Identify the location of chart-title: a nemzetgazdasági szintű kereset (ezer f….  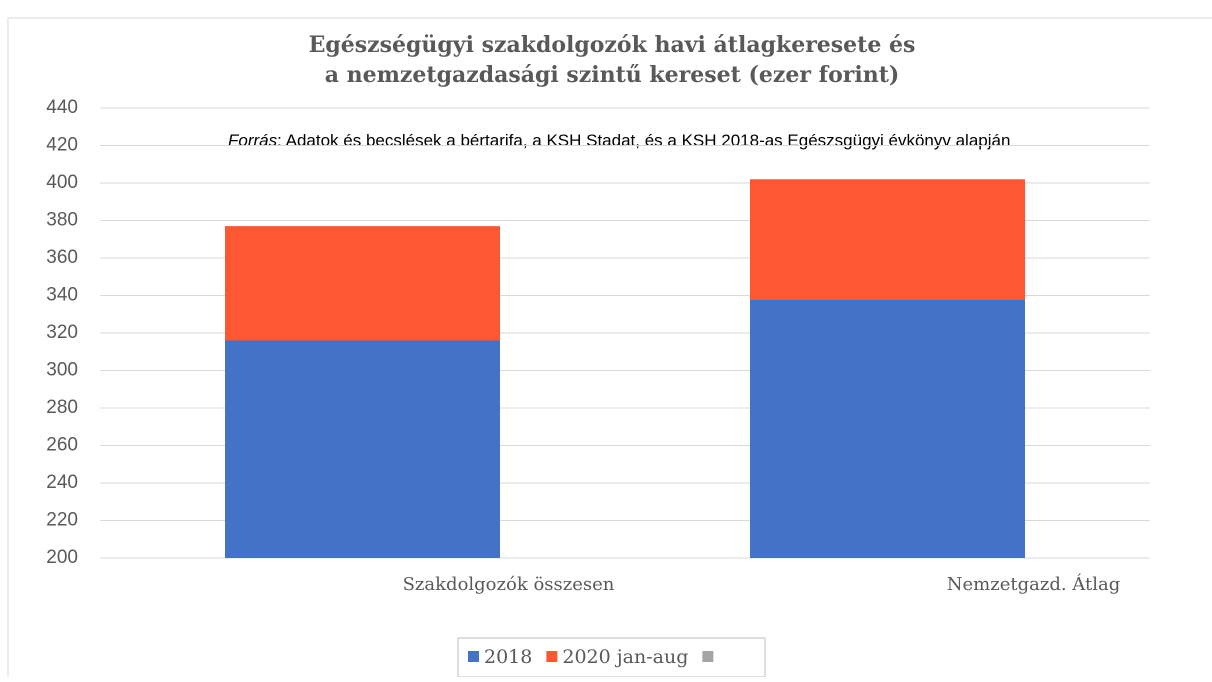
(612, 75).